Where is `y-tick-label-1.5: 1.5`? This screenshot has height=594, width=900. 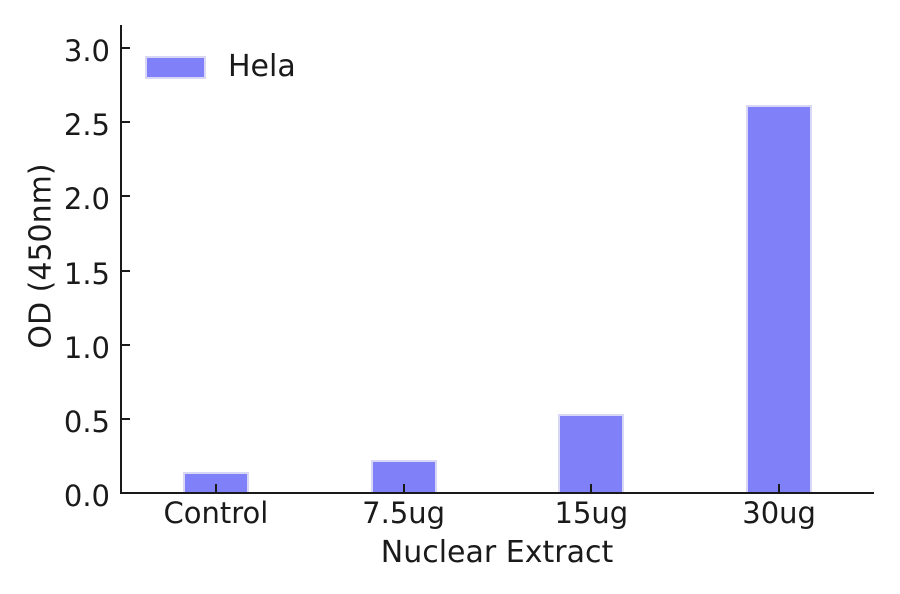 y-tick-label-1.5: 1.5 is located at coordinates (86, 273).